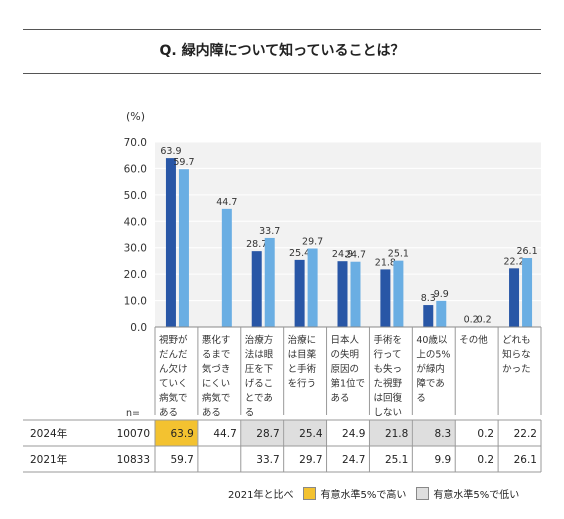 The width and height of the screenshot is (564, 519). What do you see at coordinates (476, 495) in the screenshot?
I see `legend-low-label: 有意水準5%で低い` at bounding box center [476, 495].